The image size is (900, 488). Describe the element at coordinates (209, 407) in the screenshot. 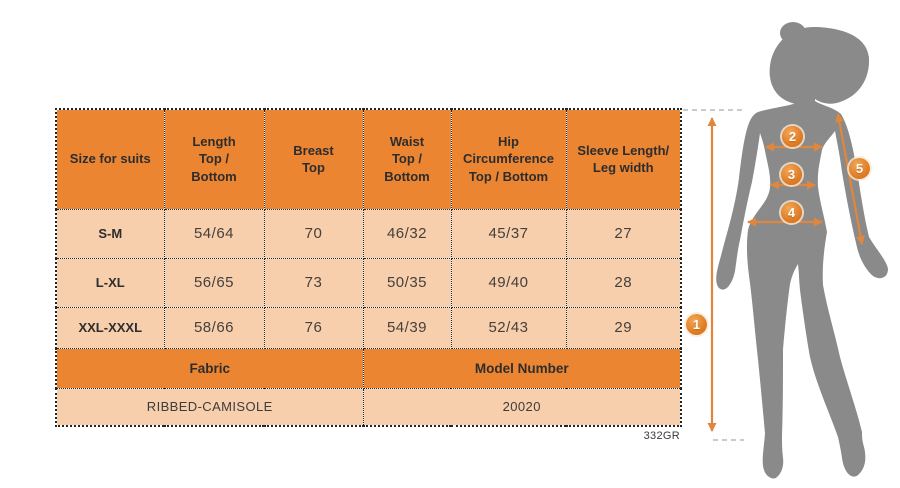

I see `fabric-value-cell: RIBBED-CAMISOLE` at that location.